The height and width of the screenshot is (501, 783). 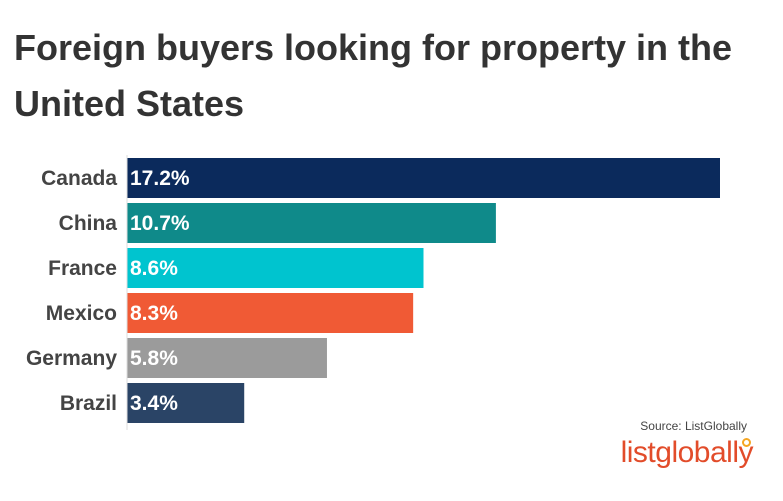 I want to click on logo-text: listglobally, so click(x=687, y=452).